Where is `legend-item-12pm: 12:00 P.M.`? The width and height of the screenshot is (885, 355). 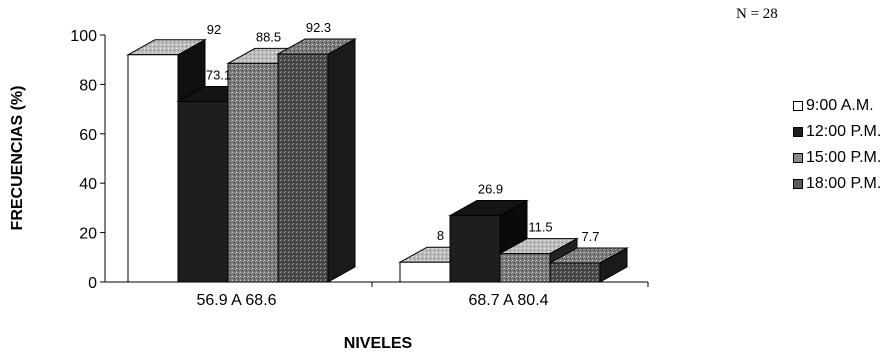
legend-item-12pm: 12:00 P.M. is located at coordinates (837, 132).